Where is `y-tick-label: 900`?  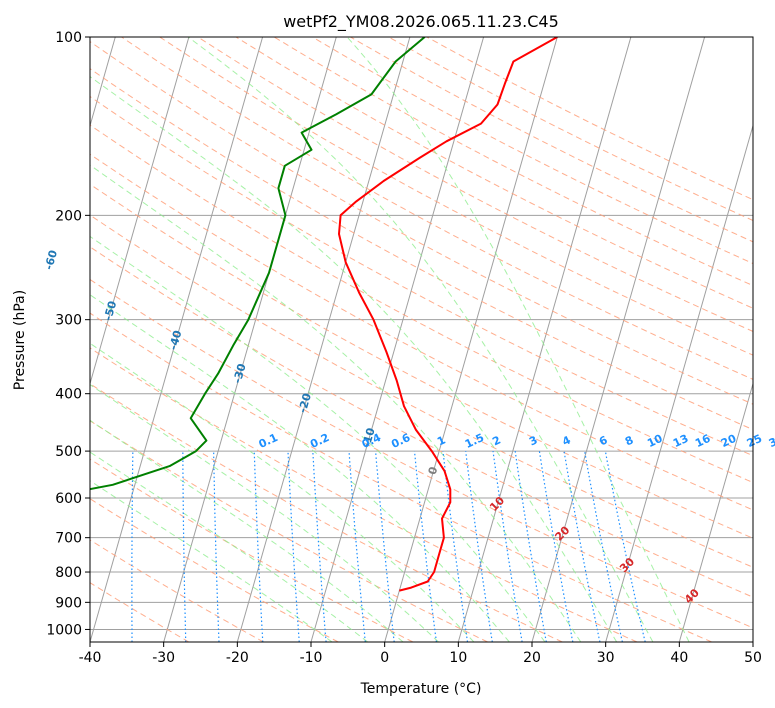
y-tick-label: 900 is located at coordinates (68, 603).